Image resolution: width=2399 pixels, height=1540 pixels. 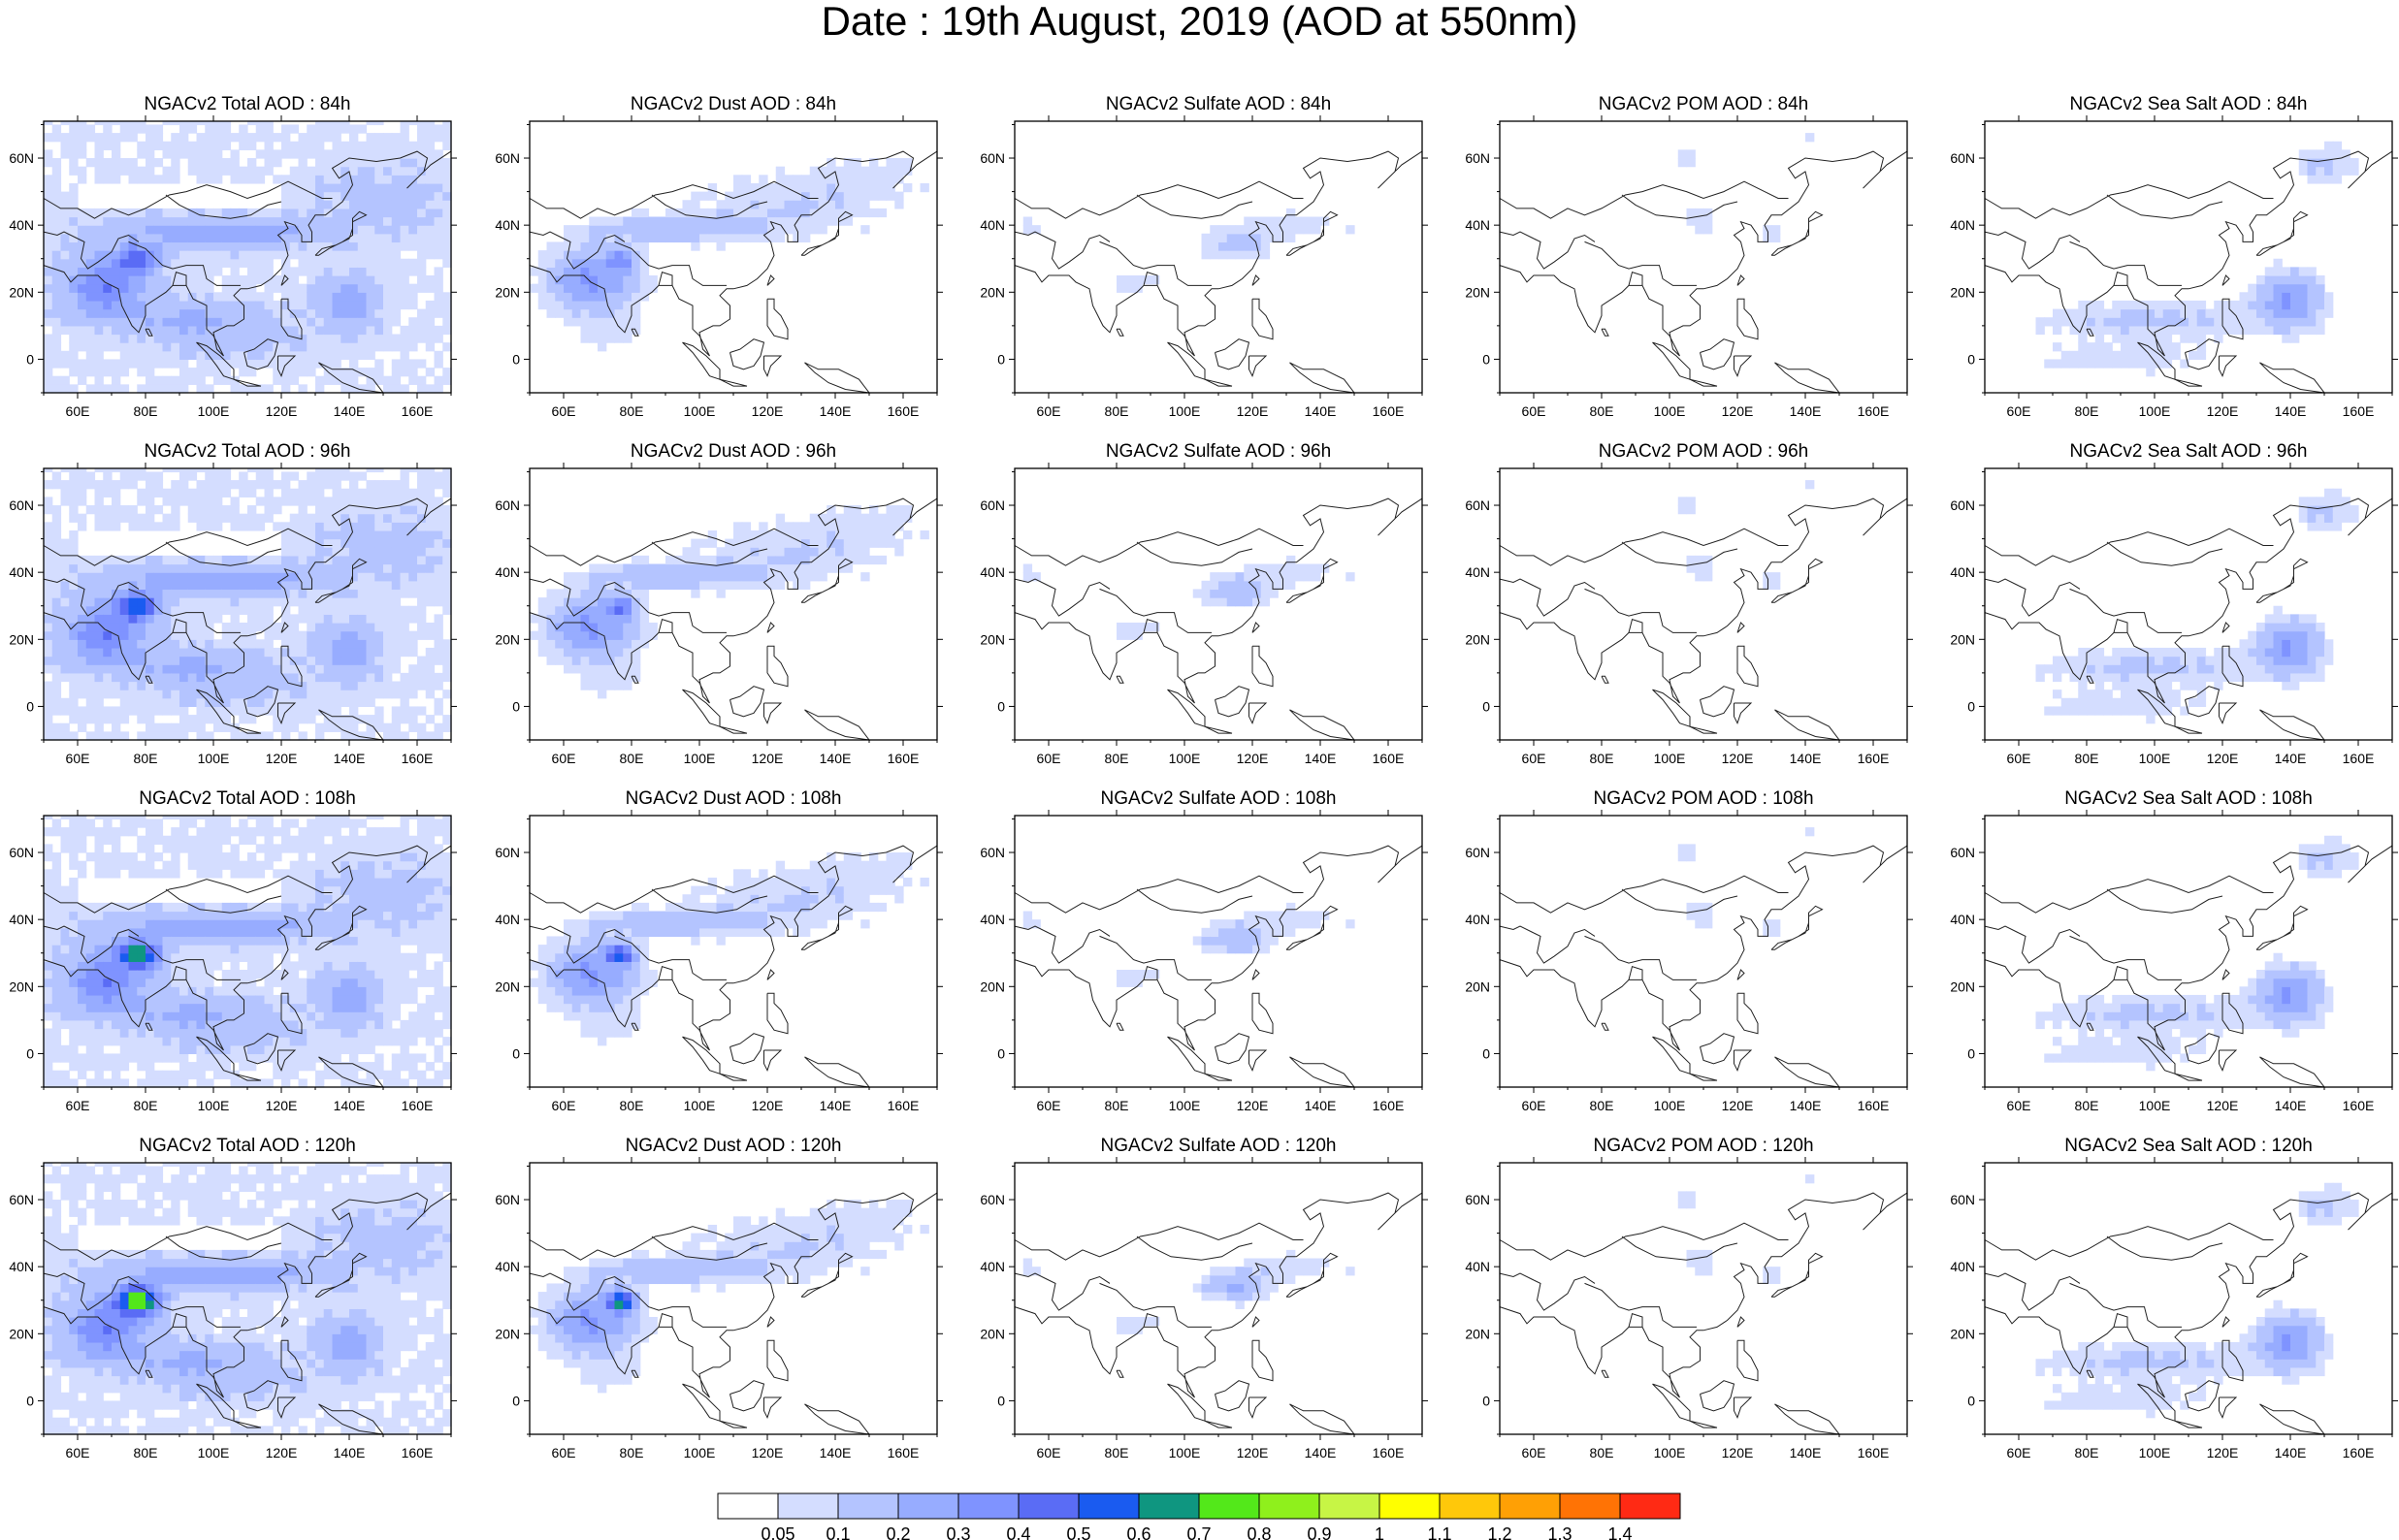 What do you see at coordinates (1380, 1532) in the screenshot?
I see `colorbar-label: 1` at bounding box center [1380, 1532].